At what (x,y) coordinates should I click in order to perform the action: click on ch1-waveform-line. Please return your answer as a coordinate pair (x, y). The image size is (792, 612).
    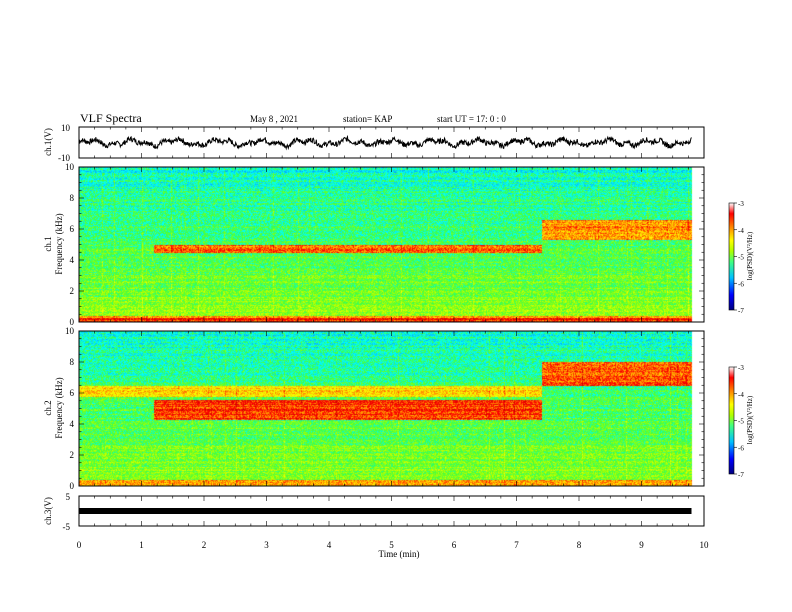
    Looking at the image, I should click on (385, 142).